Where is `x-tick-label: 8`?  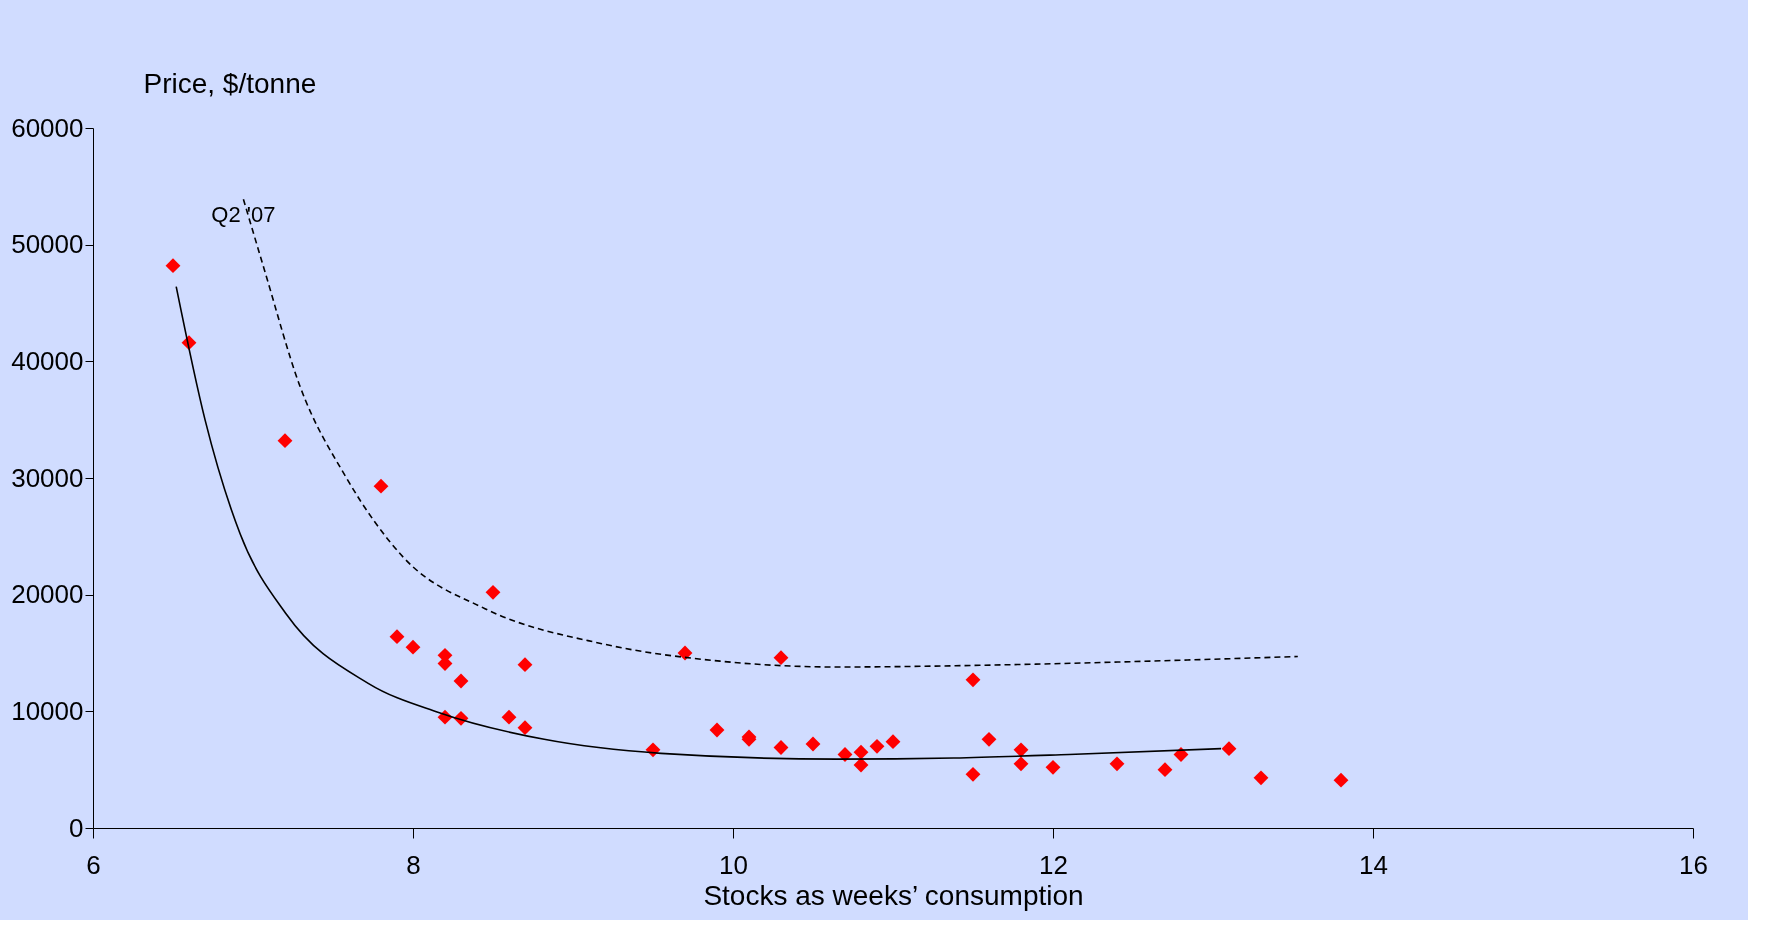
x-tick-label: 8 is located at coordinates (413, 864).